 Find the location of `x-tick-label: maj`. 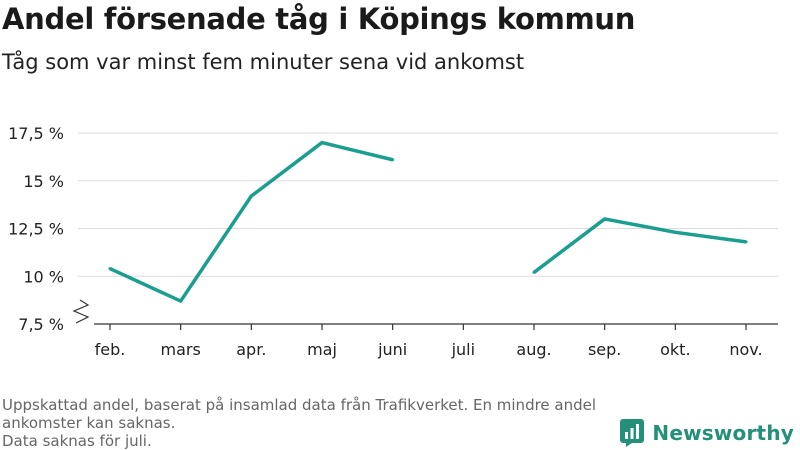

x-tick-label: maj is located at coordinates (322, 349).